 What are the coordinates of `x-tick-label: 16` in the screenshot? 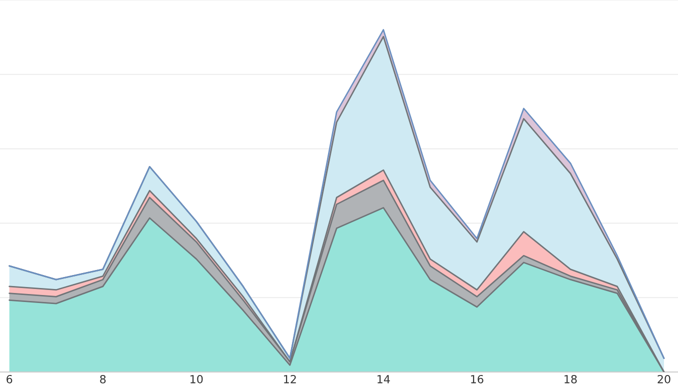 It's located at (477, 379).